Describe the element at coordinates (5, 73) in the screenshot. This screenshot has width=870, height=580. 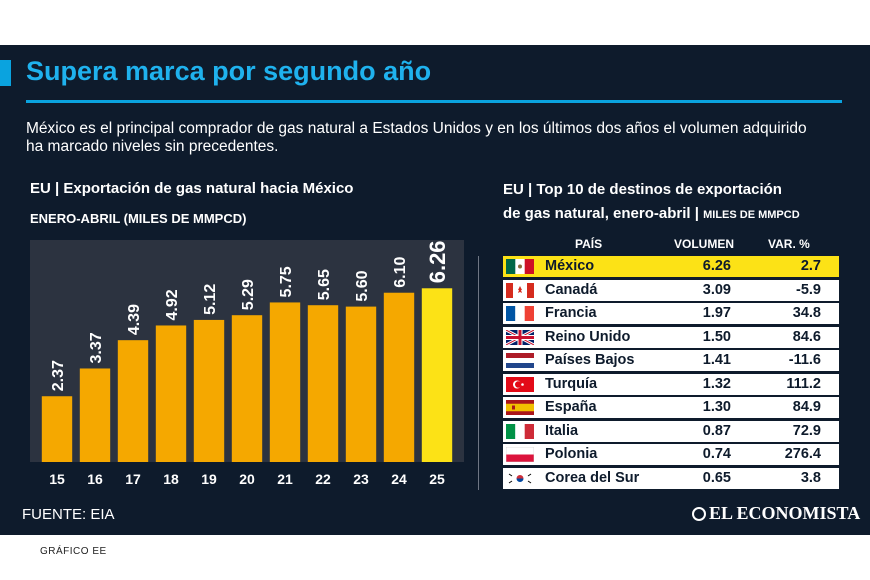
I see `title-accent-bar` at that location.